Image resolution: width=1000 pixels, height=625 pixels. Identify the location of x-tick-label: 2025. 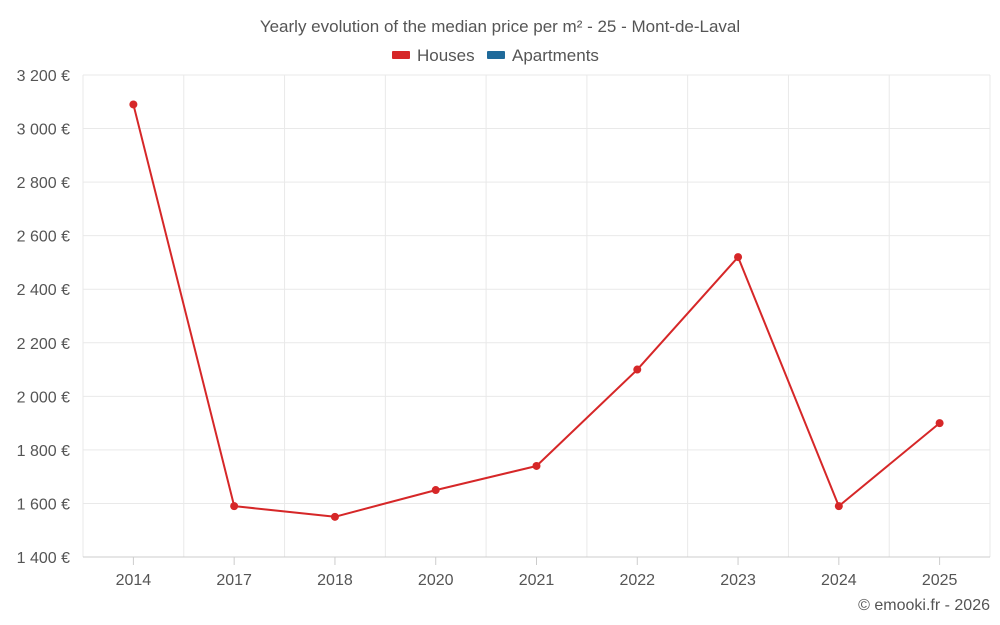
(940, 580).